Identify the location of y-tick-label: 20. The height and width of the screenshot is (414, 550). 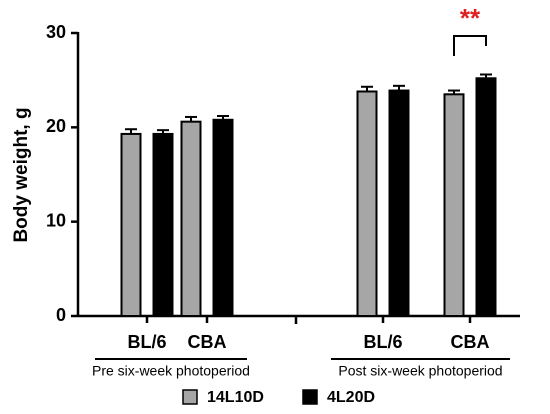
(56, 126).